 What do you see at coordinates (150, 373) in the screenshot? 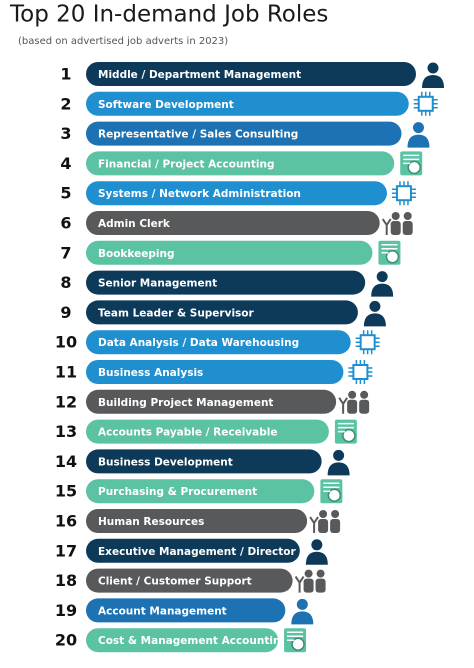
I see `role-label: Business Analysis` at bounding box center [150, 373].